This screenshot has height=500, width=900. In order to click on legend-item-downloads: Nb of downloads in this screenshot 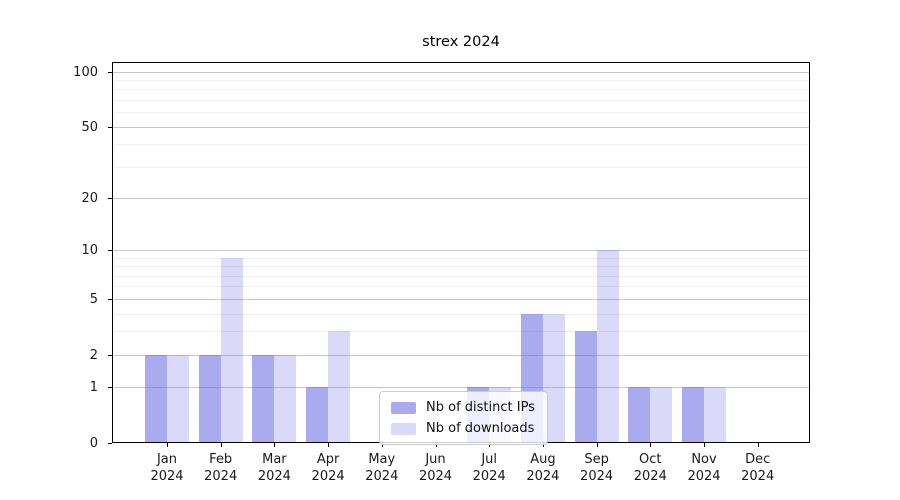, I will do `click(463, 428)`.